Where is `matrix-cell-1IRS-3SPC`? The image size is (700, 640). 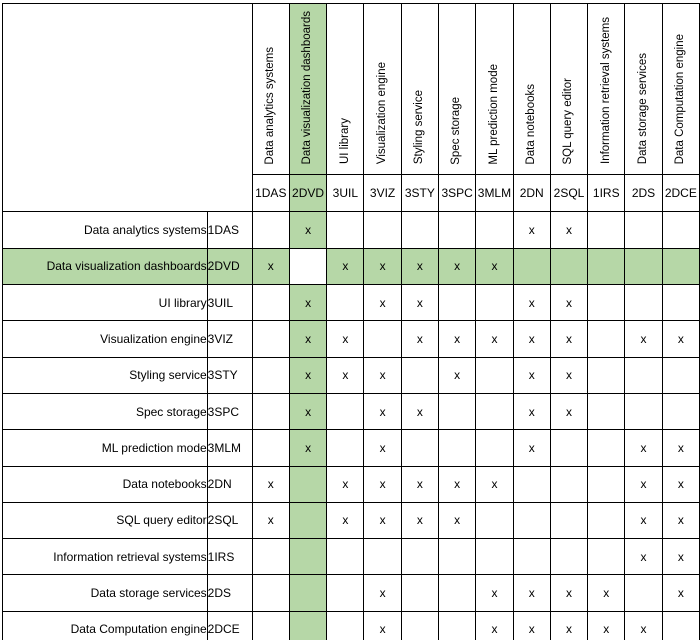 matrix-cell-1IRS-3SPC is located at coordinates (457, 557).